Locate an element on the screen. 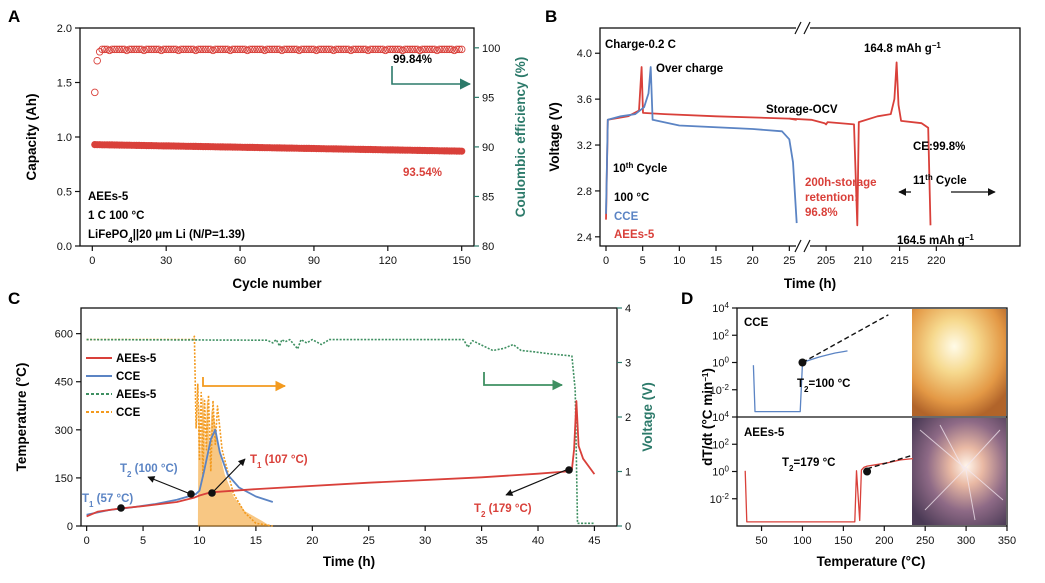 This screenshot has width=1045, height=583. panel-b-y-ticks: 2.4 2.8 3.2 3.6 4.0 is located at coordinates (588, 146).